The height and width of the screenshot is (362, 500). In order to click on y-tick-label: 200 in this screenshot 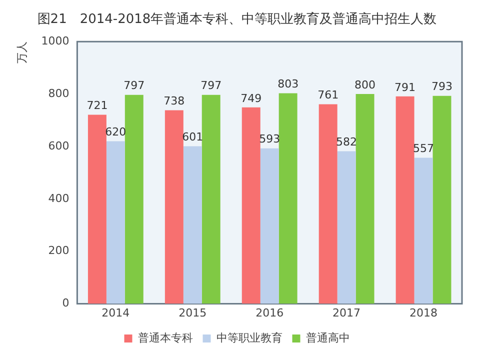, I will do `click(59, 251)`.